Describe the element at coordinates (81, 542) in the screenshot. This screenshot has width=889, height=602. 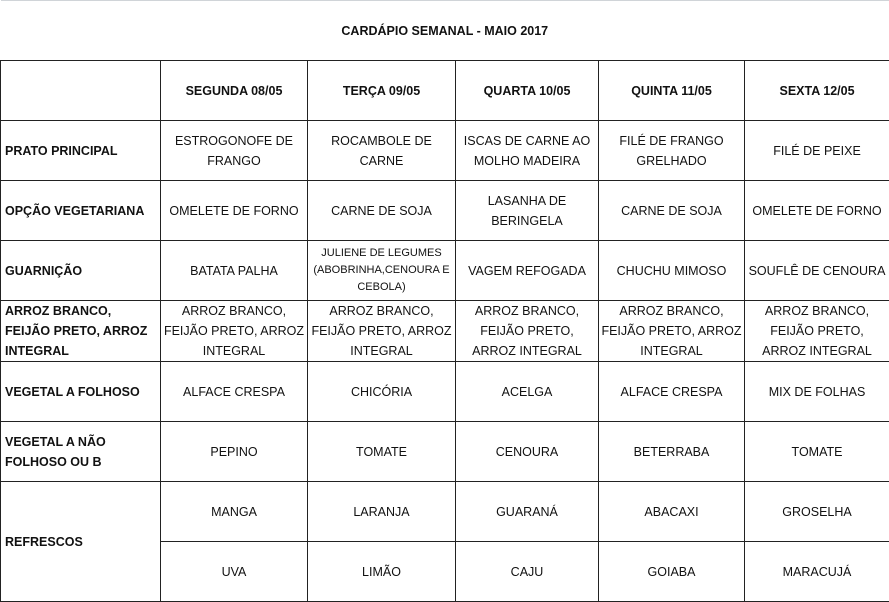
I see `row-label: REFRESCOS` at that location.